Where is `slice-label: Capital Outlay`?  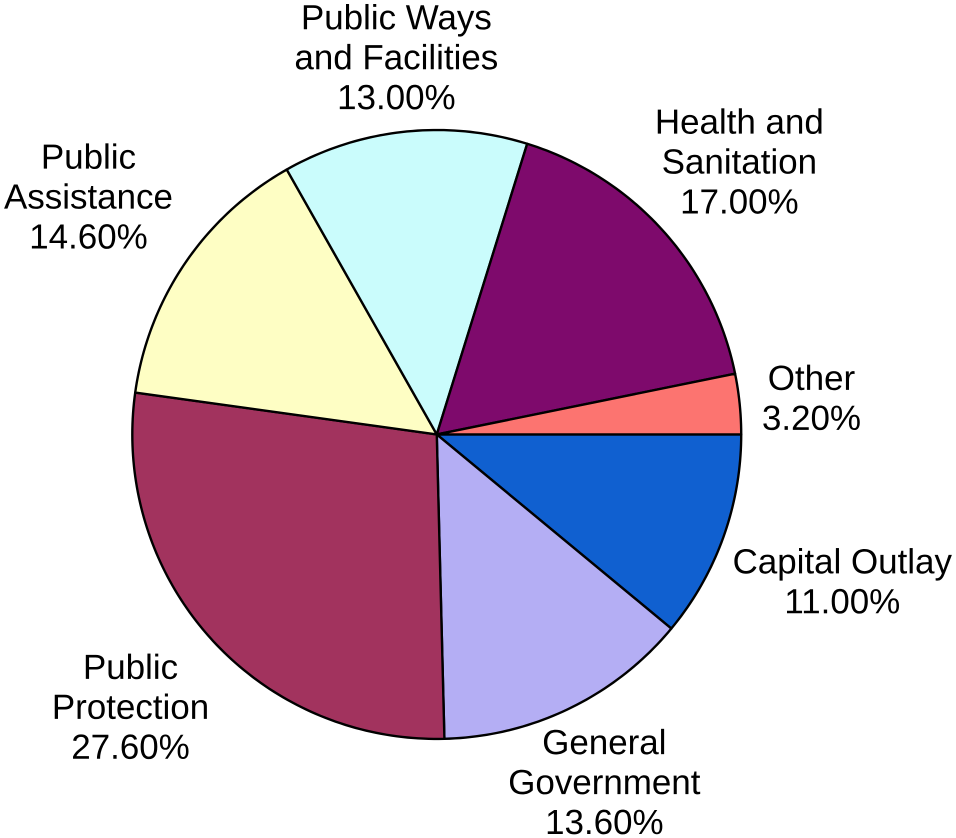
slice-label: Capital Outlay is located at coordinates (843, 564).